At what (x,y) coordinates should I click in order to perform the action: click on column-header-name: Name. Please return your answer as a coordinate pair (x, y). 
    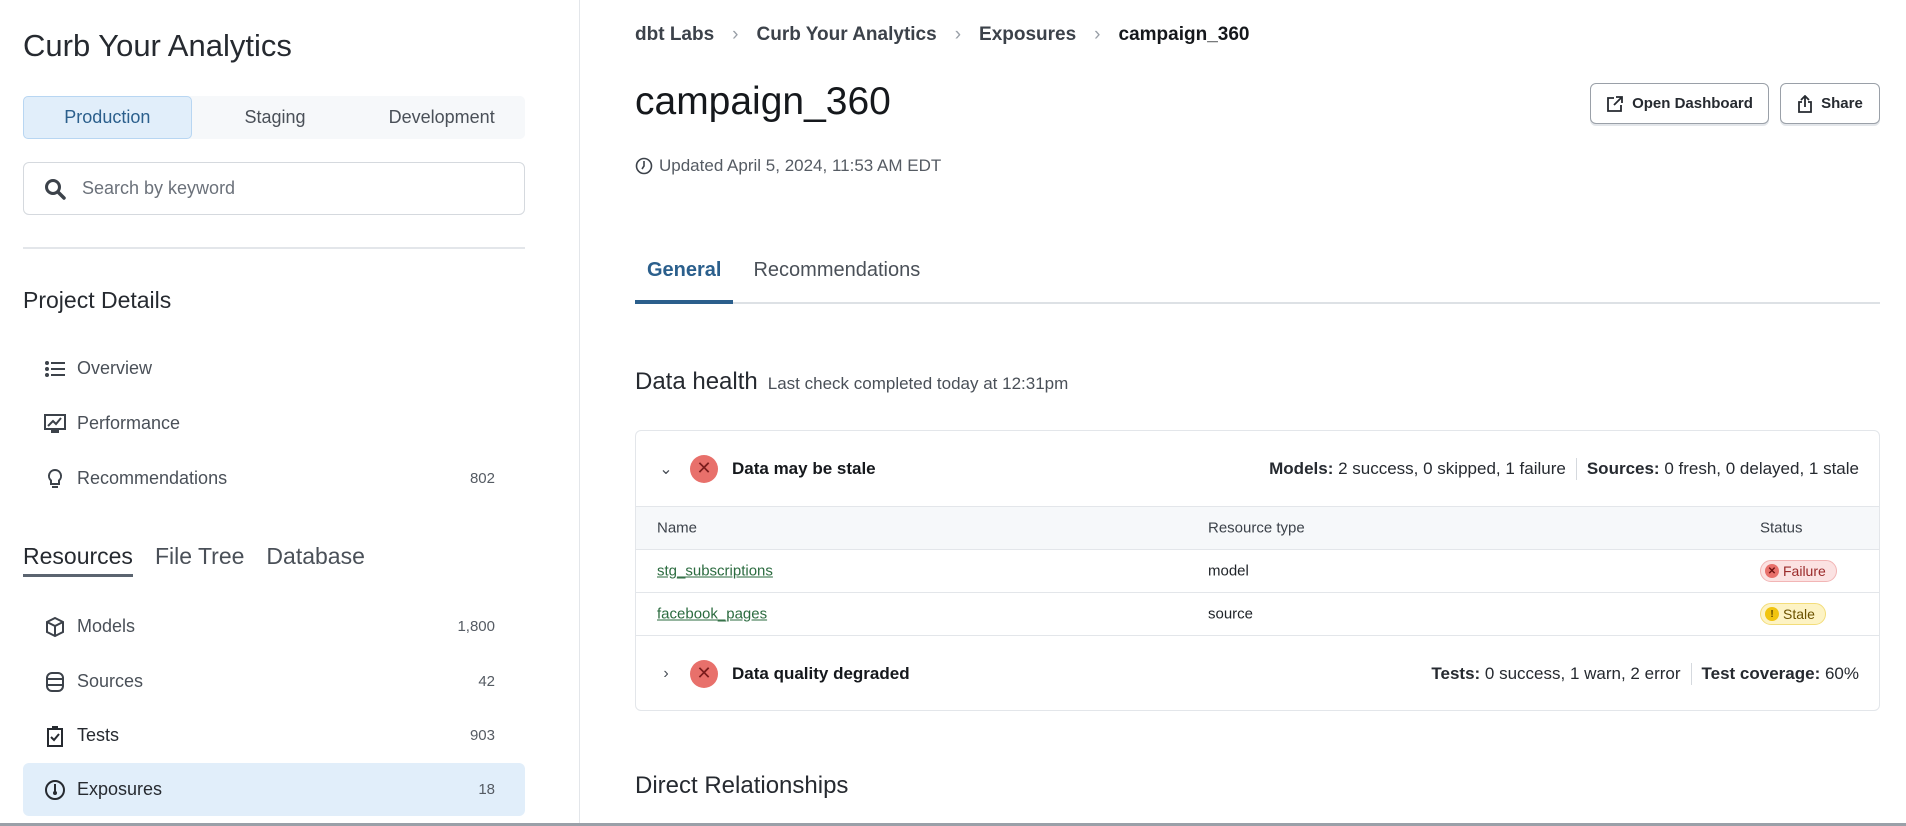
    Looking at the image, I should click on (677, 528).